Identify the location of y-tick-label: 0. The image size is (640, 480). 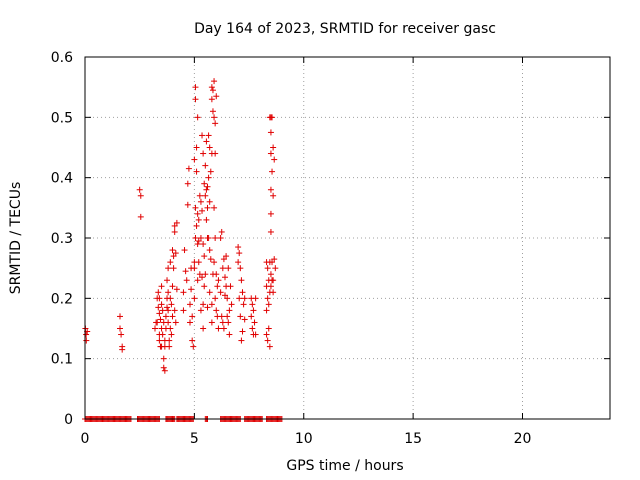
(68, 420).